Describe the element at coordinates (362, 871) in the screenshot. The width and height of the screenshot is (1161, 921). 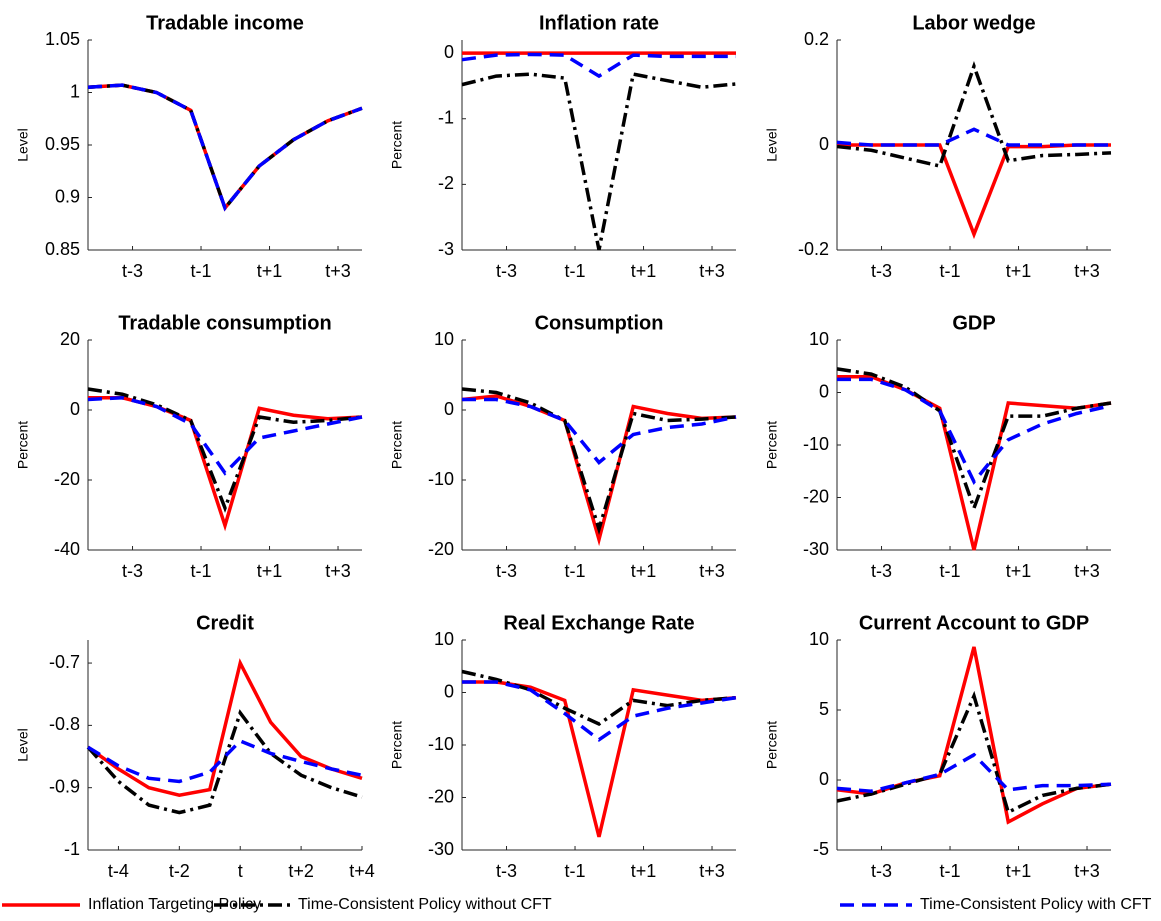
I see `x-tick-label: t+4` at that location.